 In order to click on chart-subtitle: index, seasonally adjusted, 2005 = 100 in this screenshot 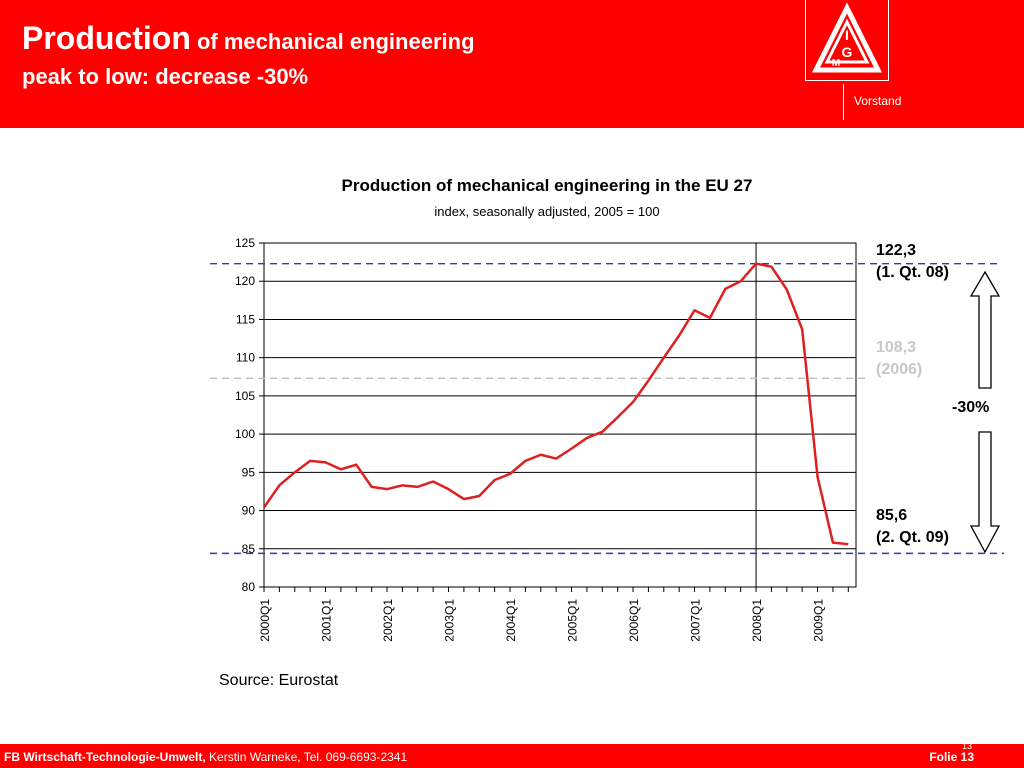, I will do `click(547, 211)`.